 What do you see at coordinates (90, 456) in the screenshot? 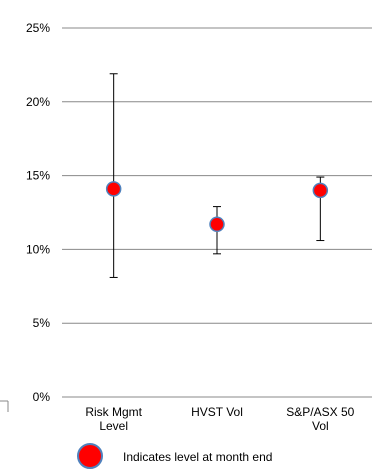
I see `legend-marker` at bounding box center [90, 456].